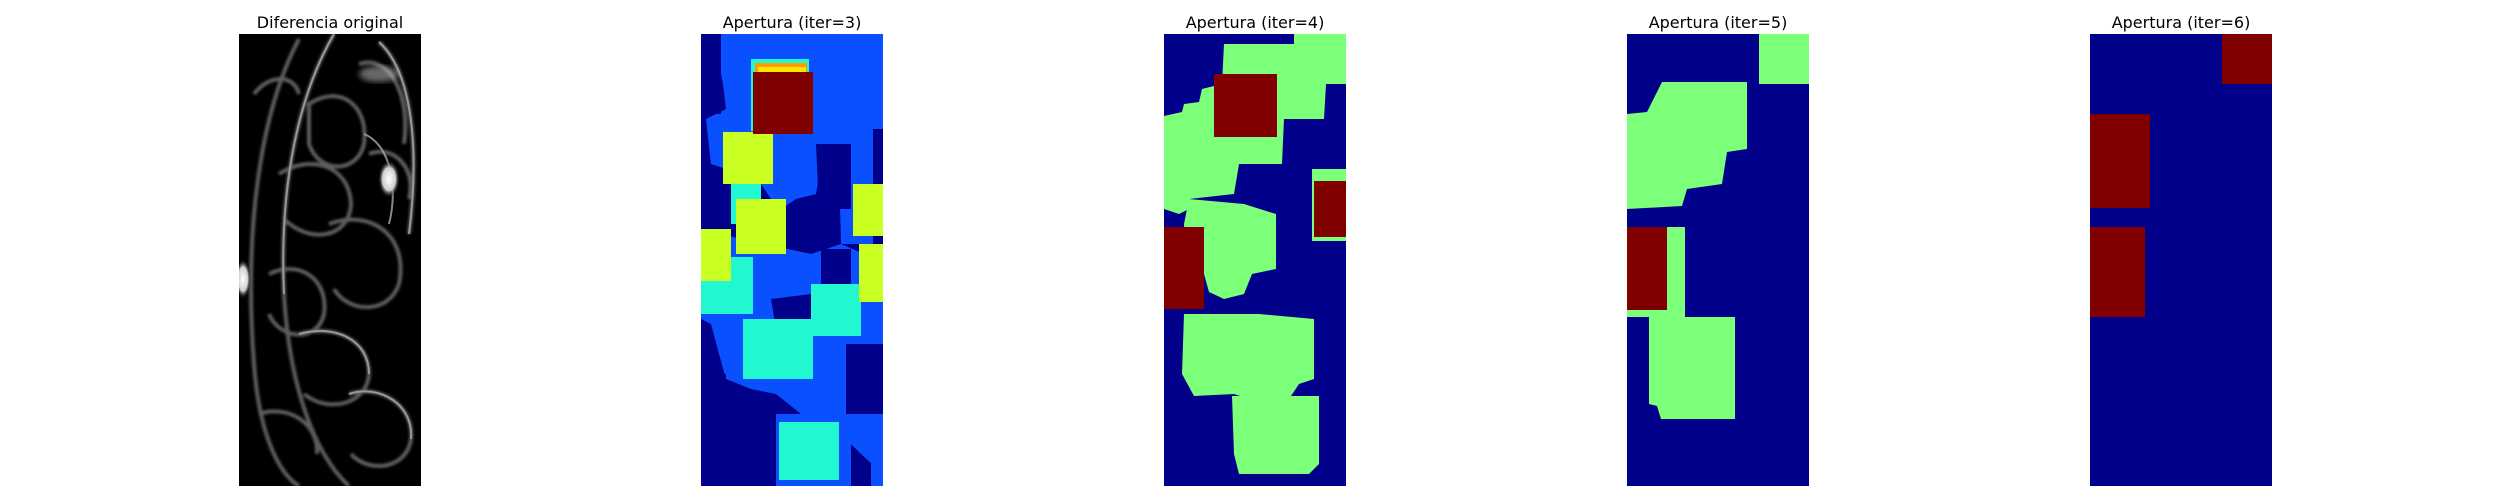 This screenshot has height=500, width=2500. Describe the element at coordinates (792, 217) in the screenshot. I see `lime-regions` at that location.